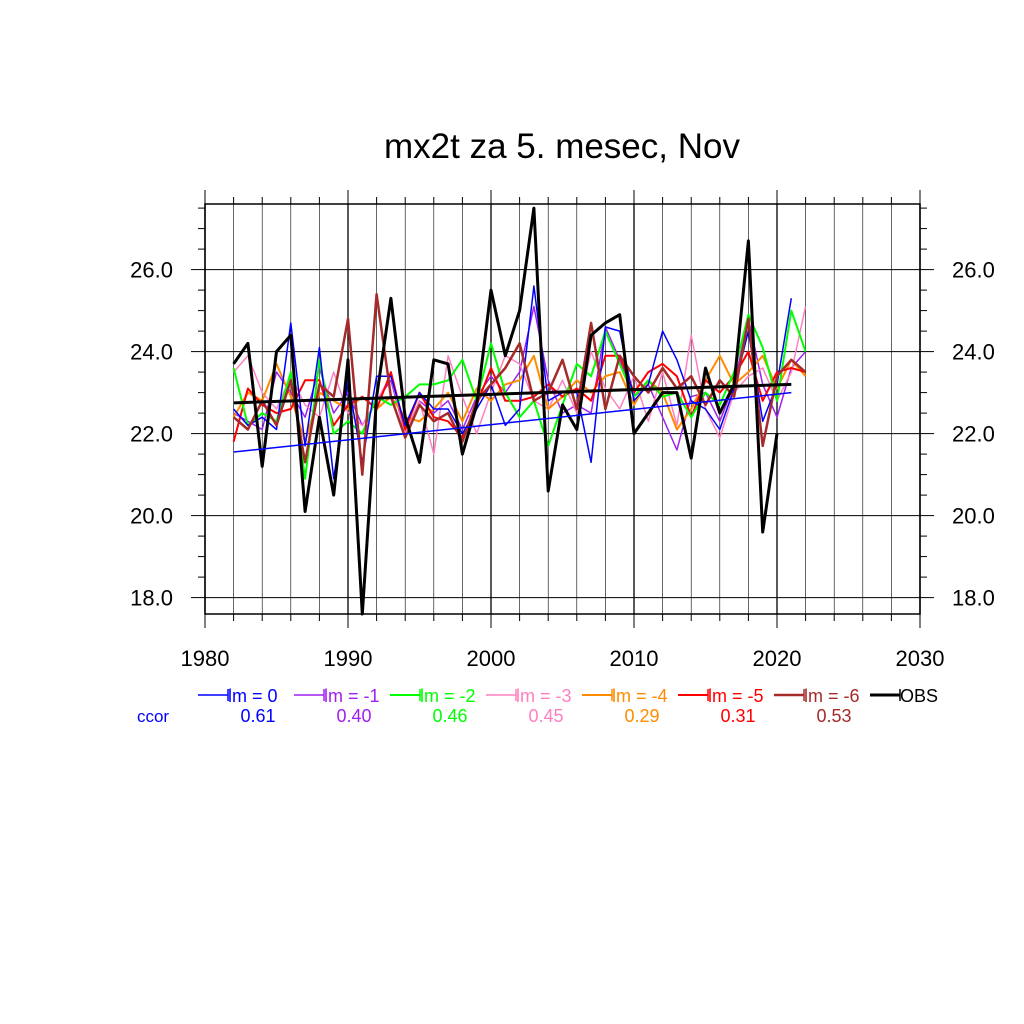 The height and width of the screenshot is (1024, 1024). I want to click on chart-title: mx2t za 5. mesec, Nov, so click(562, 146).